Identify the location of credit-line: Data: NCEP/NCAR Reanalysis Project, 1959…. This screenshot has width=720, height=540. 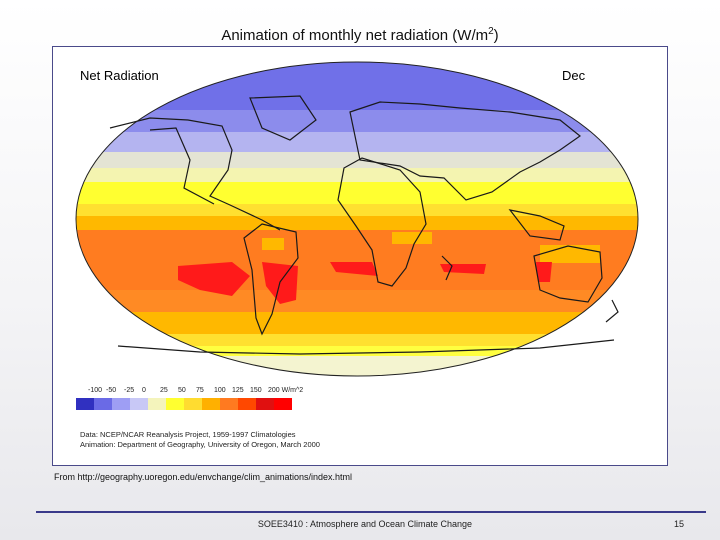
(188, 434).